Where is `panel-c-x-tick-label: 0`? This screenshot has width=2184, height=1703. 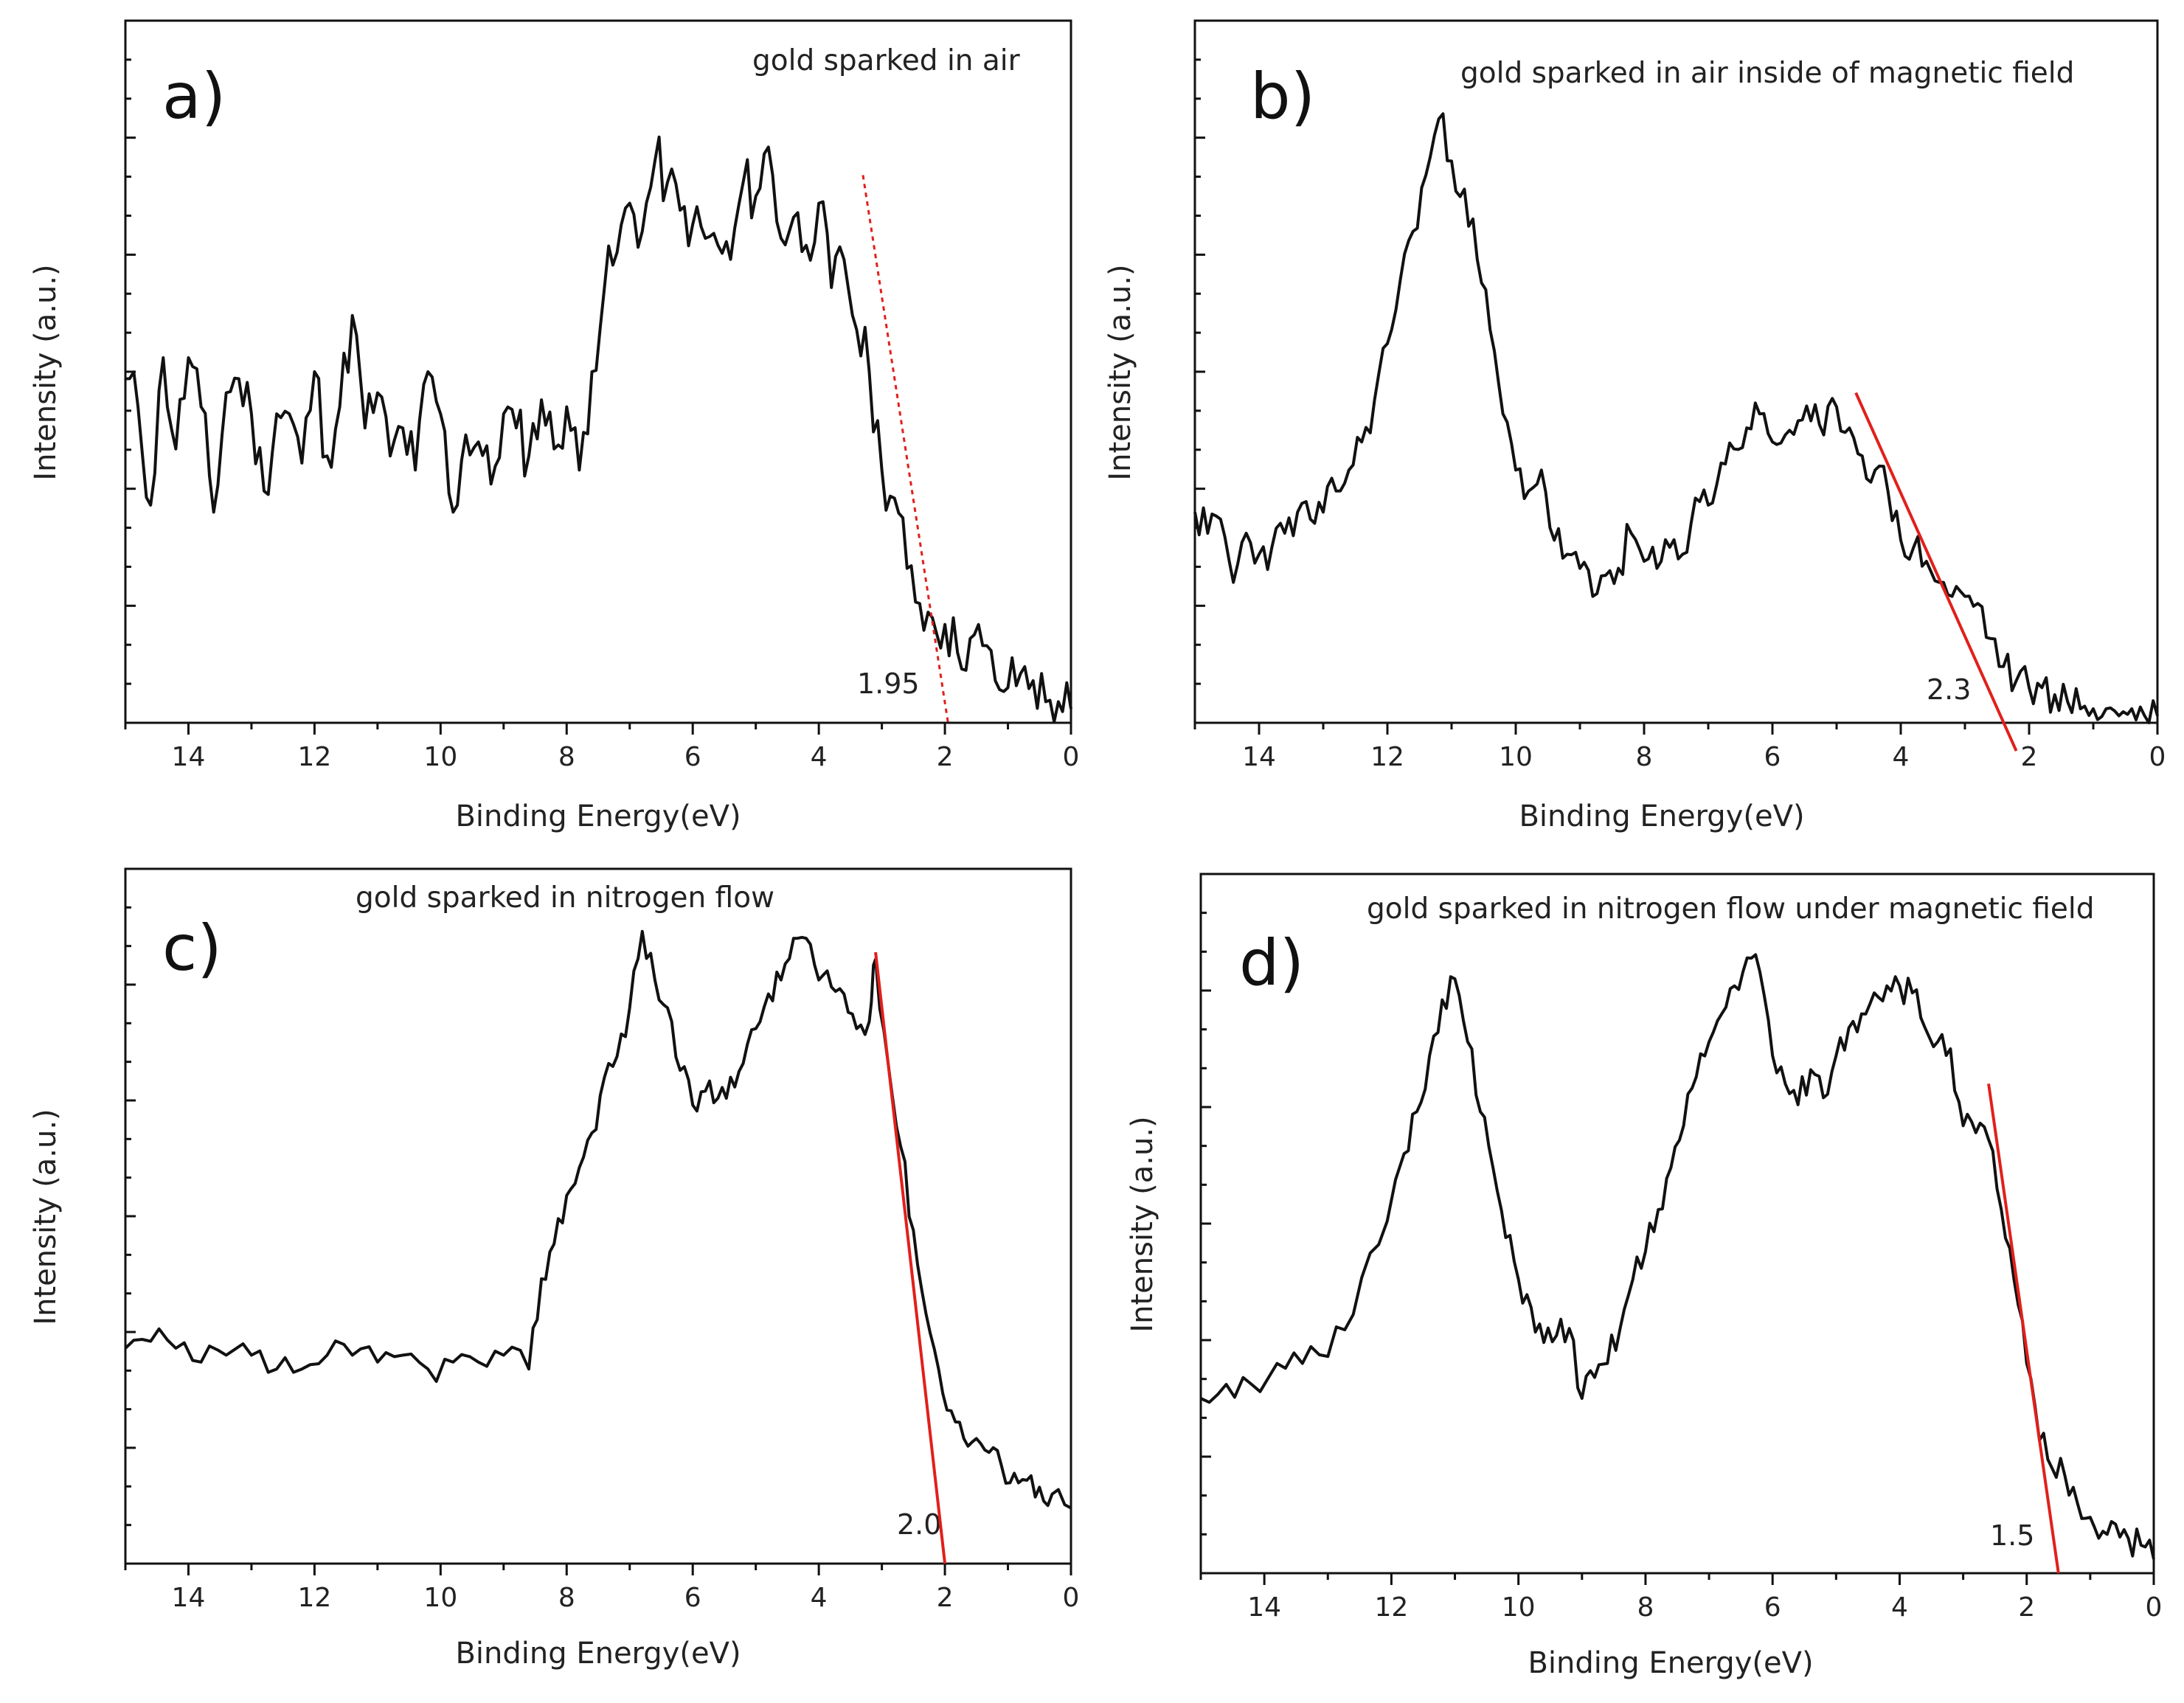
panel-c-x-tick-label: 0 is located at coordinates (1071, 1598).